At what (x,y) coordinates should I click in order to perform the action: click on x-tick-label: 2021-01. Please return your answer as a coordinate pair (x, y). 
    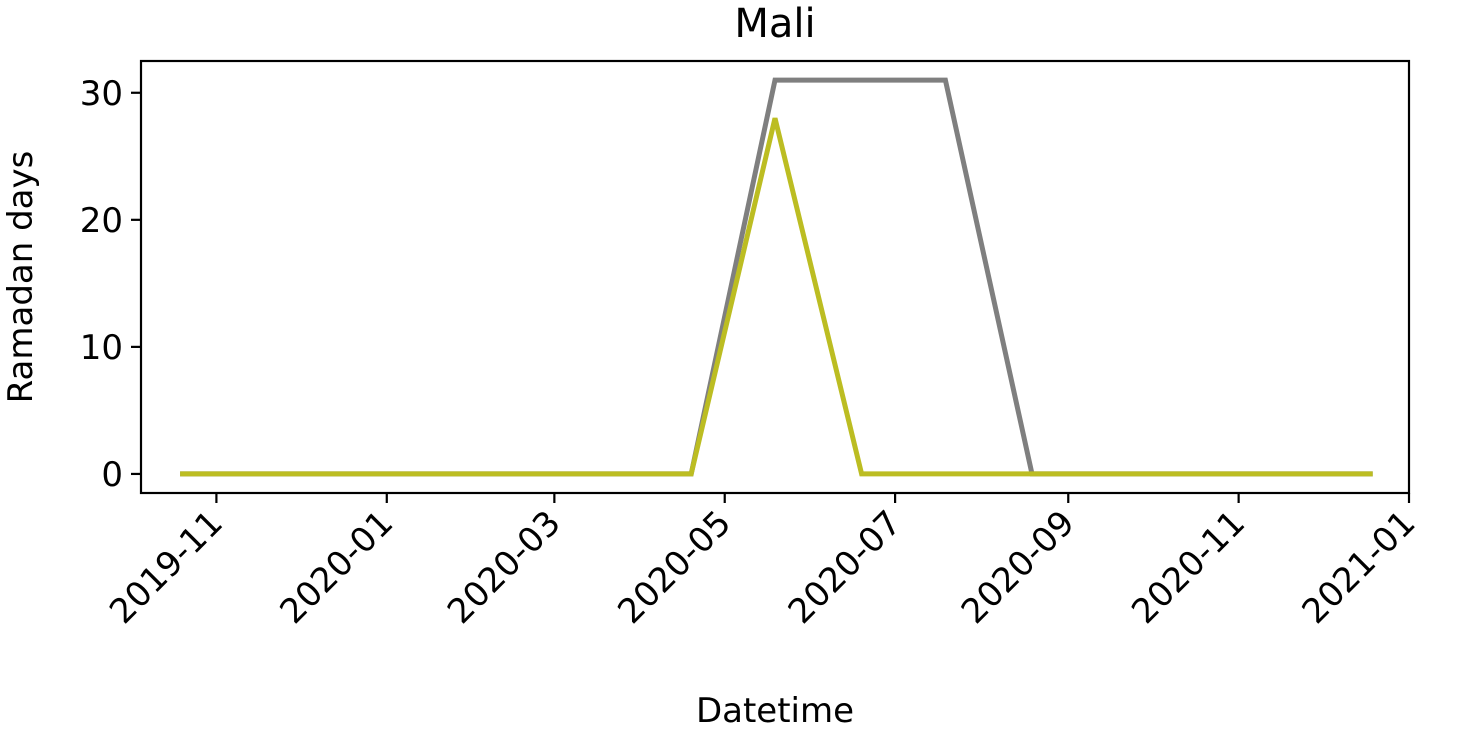
    Looking at the image, I should click on (1359, 567).